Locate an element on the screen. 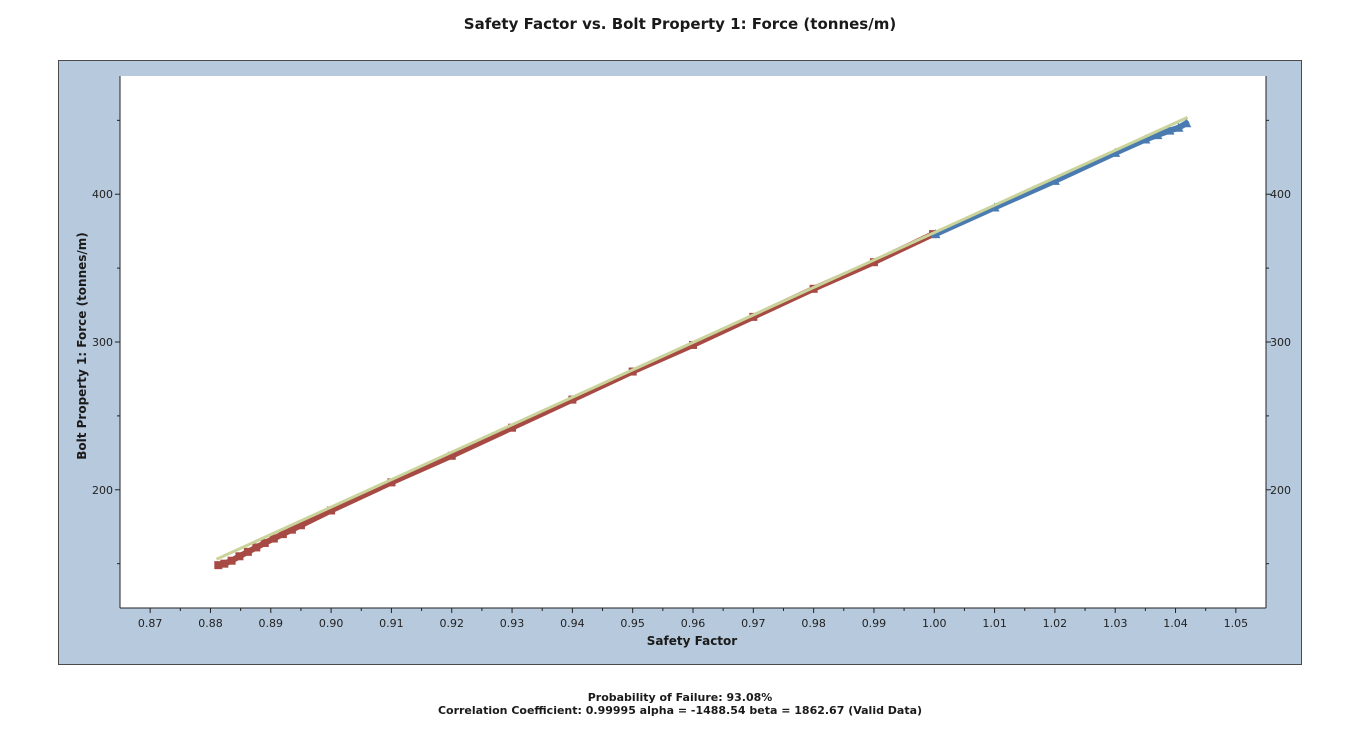 Image resolution: width=1360 pixels, height=729 pixels. x-tick-label: 0.93 is located at coordinates (512, 623).